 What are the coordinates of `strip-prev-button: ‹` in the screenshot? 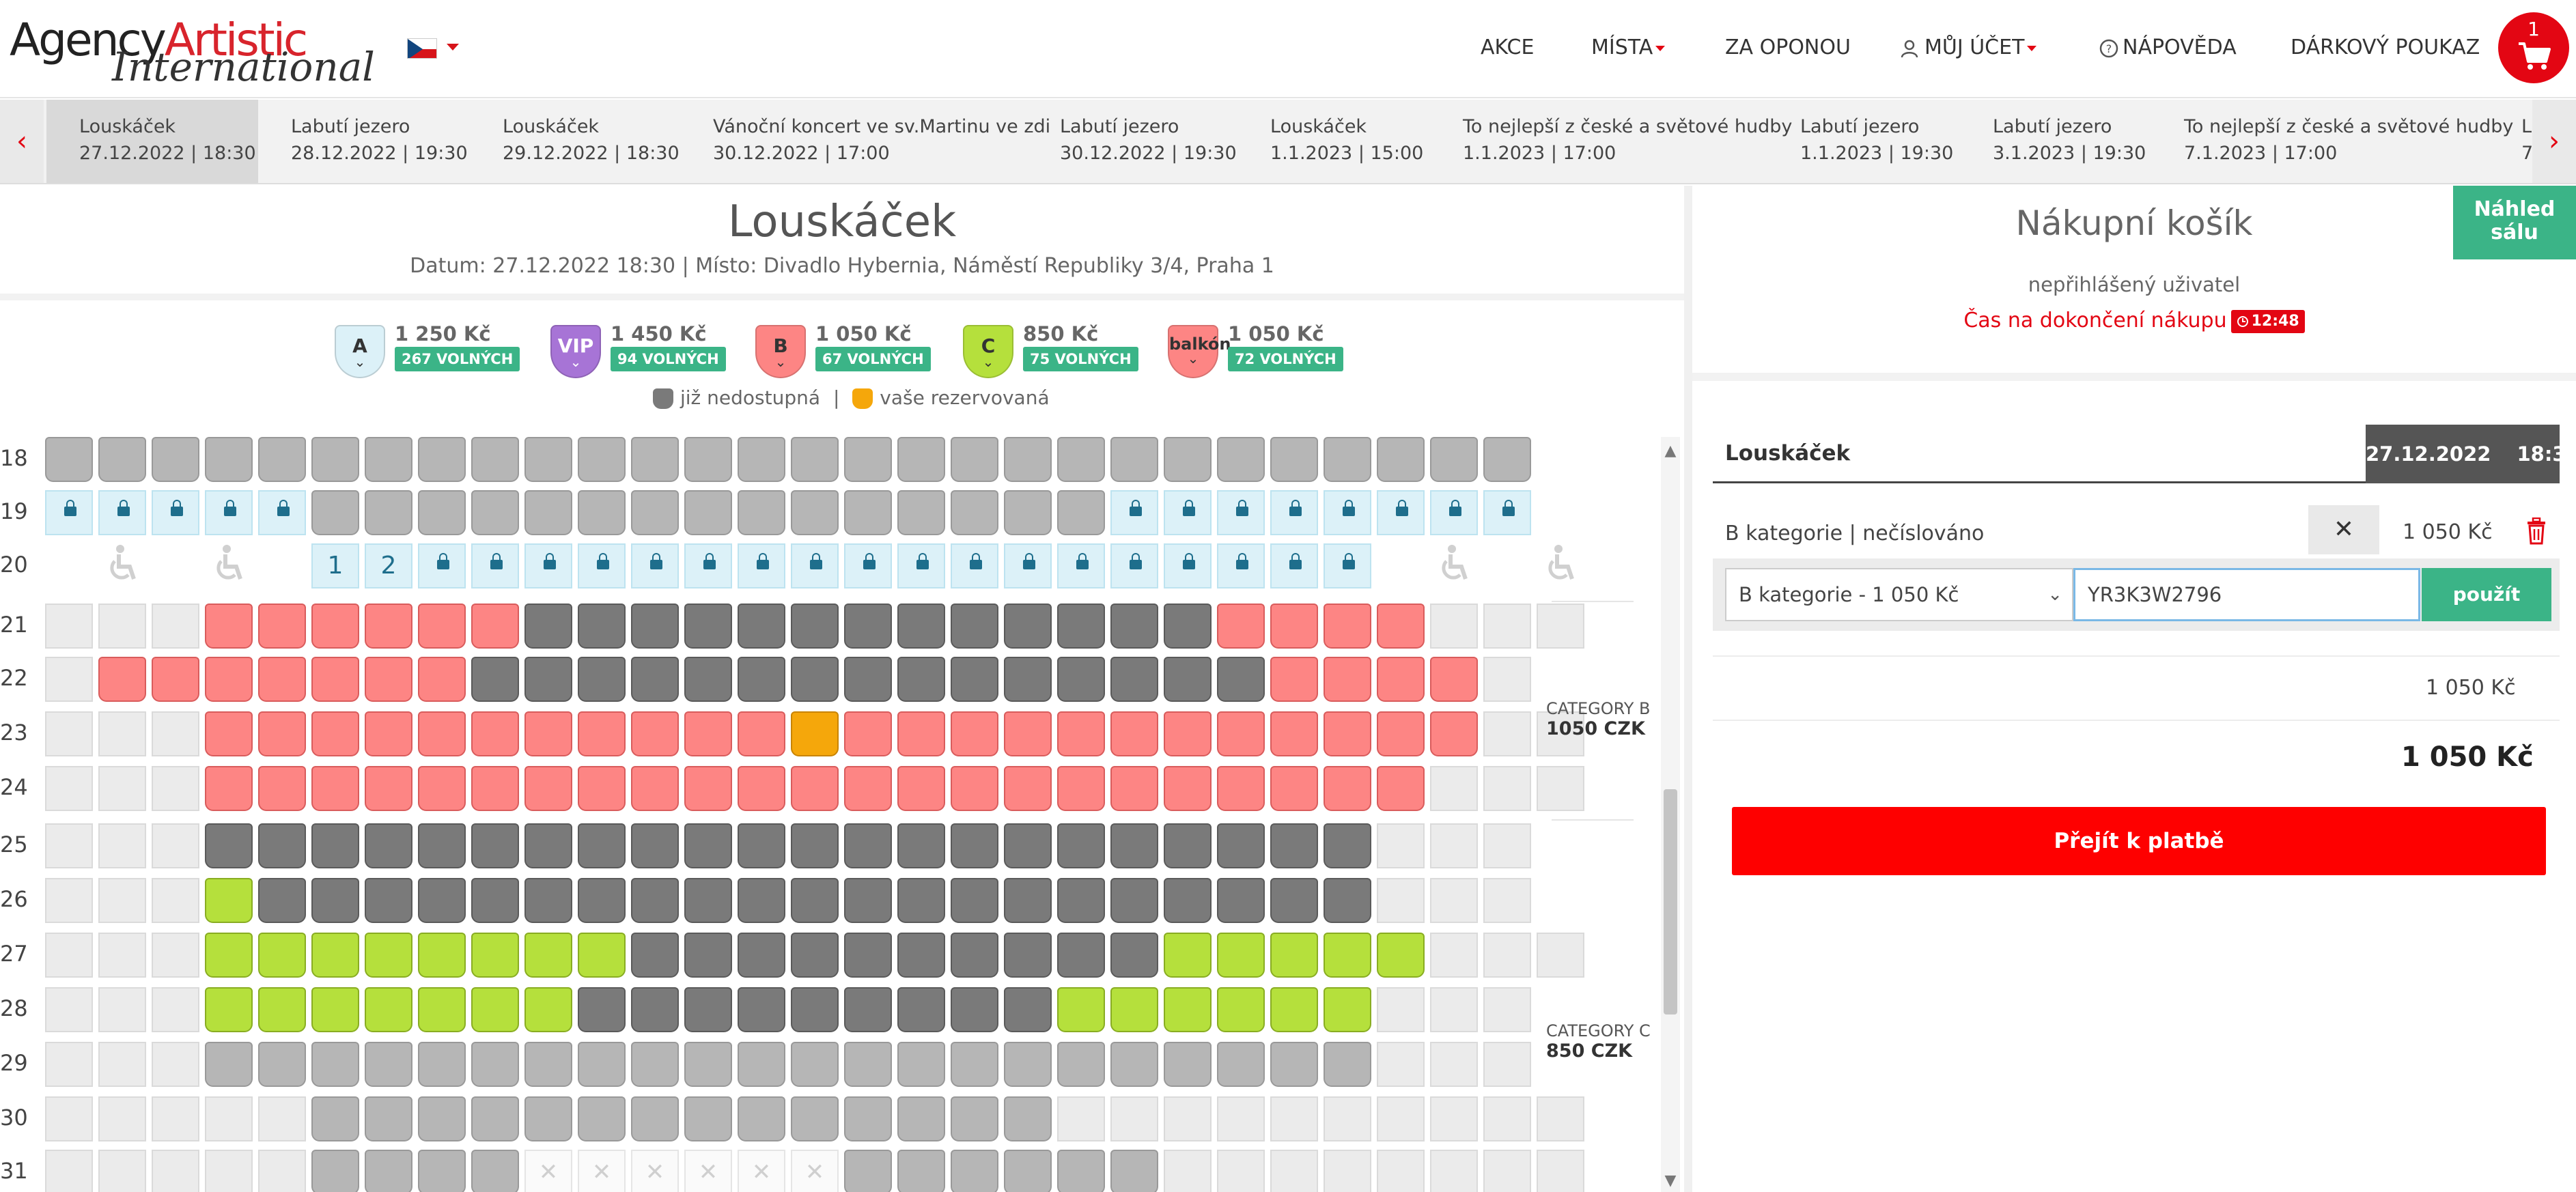 It's located at (22, 141).